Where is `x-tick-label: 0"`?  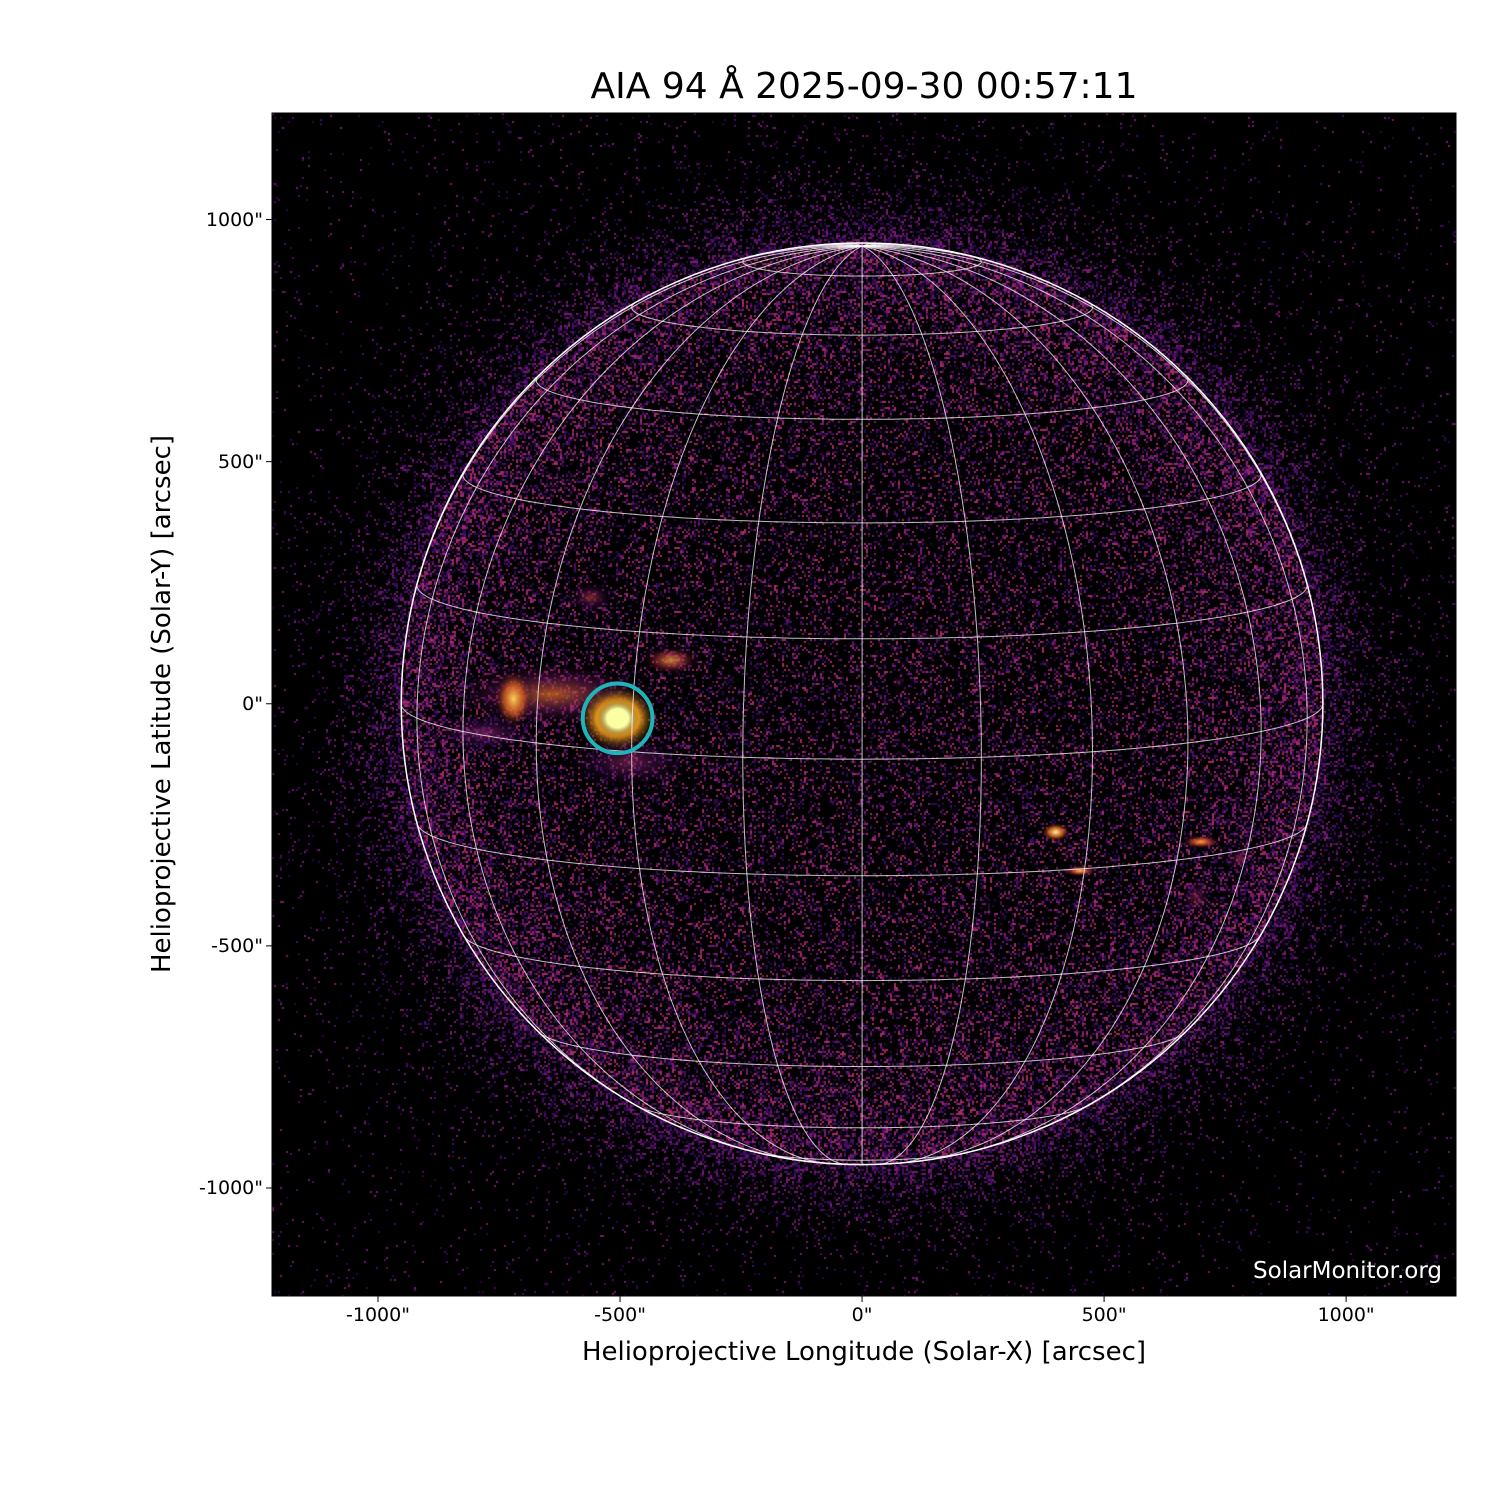
x-tick-label: 0" is located at coordinates (862, 1315).